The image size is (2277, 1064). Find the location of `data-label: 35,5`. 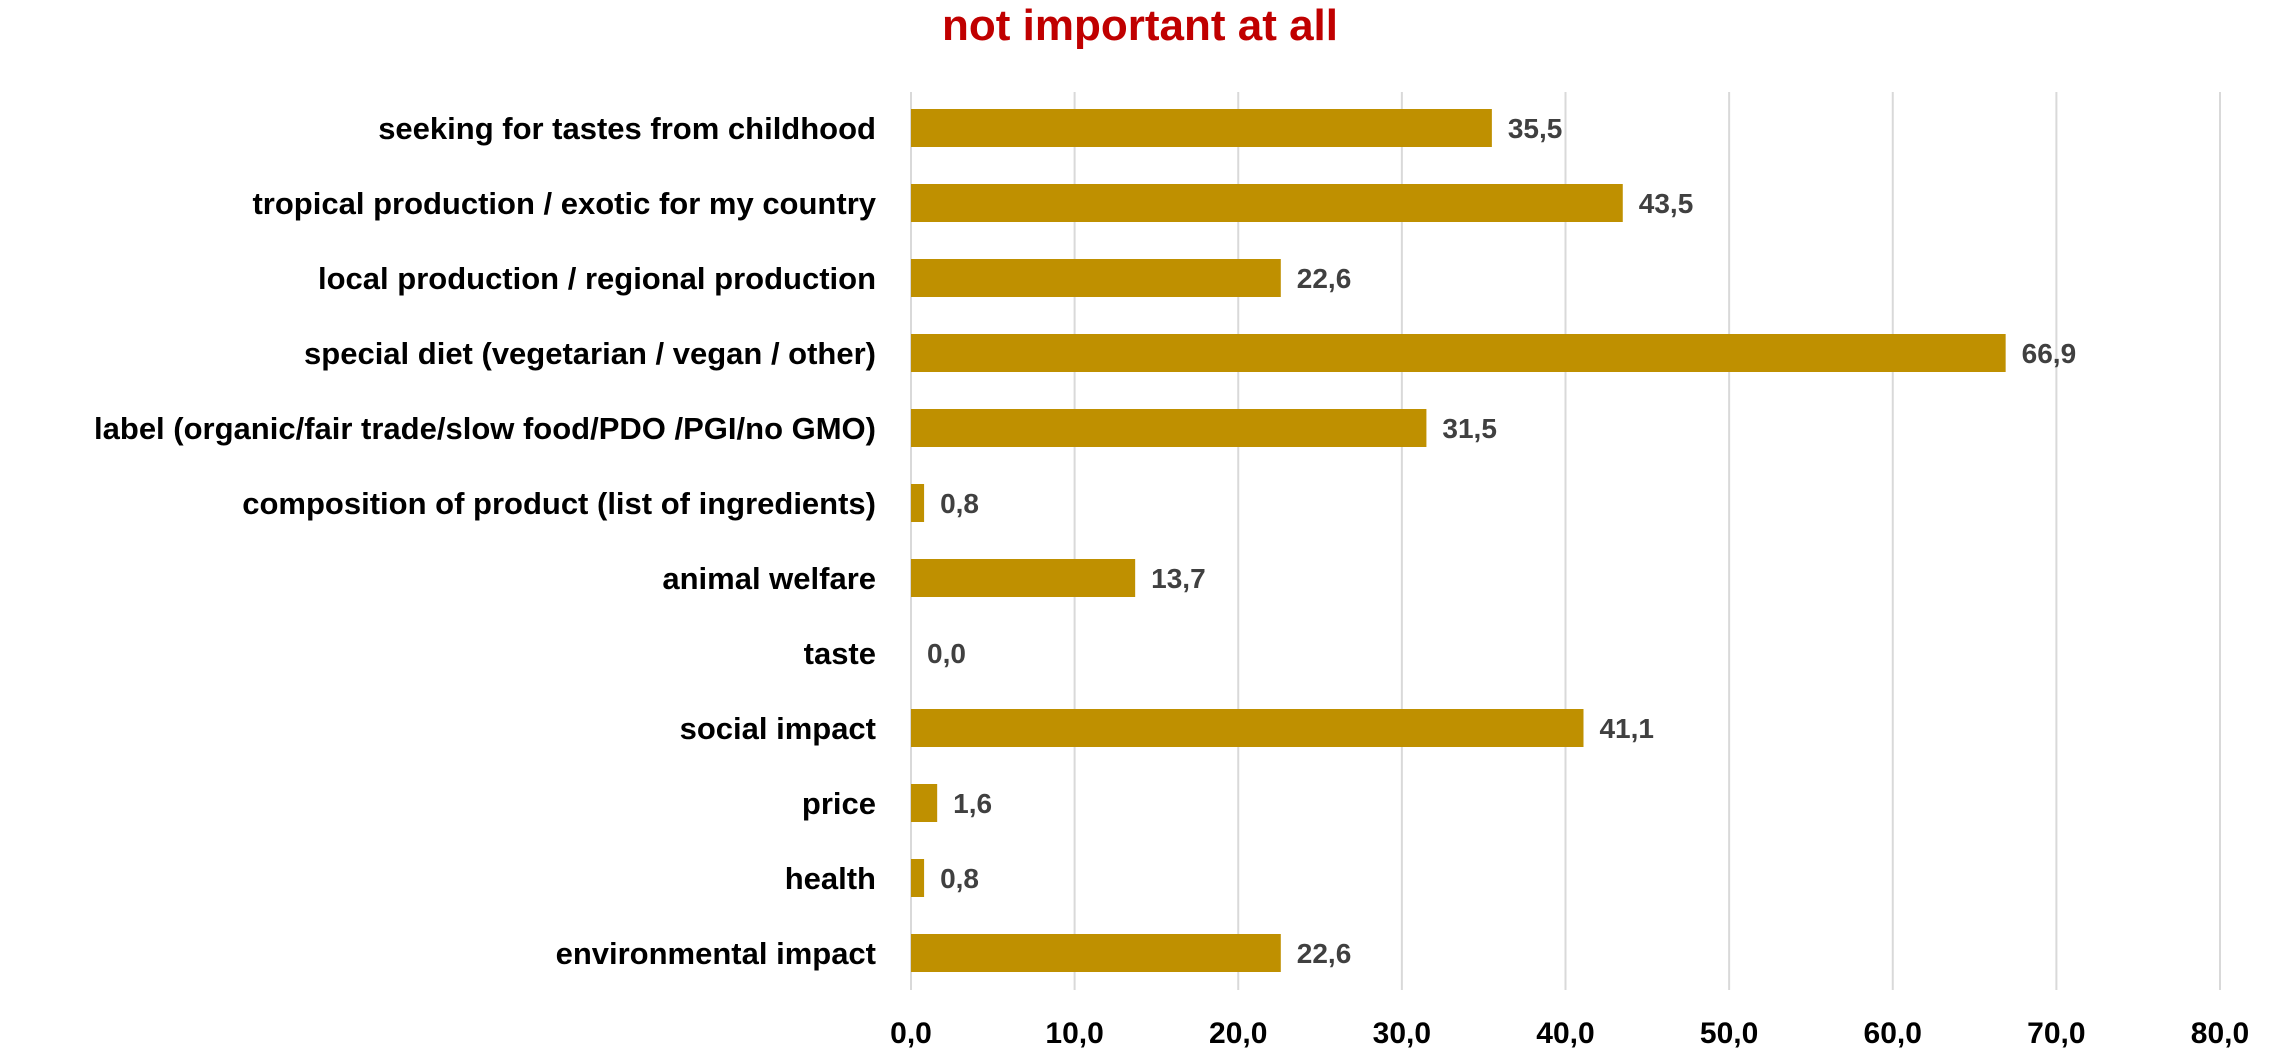

data-label: 35,5 is located at coordinates (1535, 128).